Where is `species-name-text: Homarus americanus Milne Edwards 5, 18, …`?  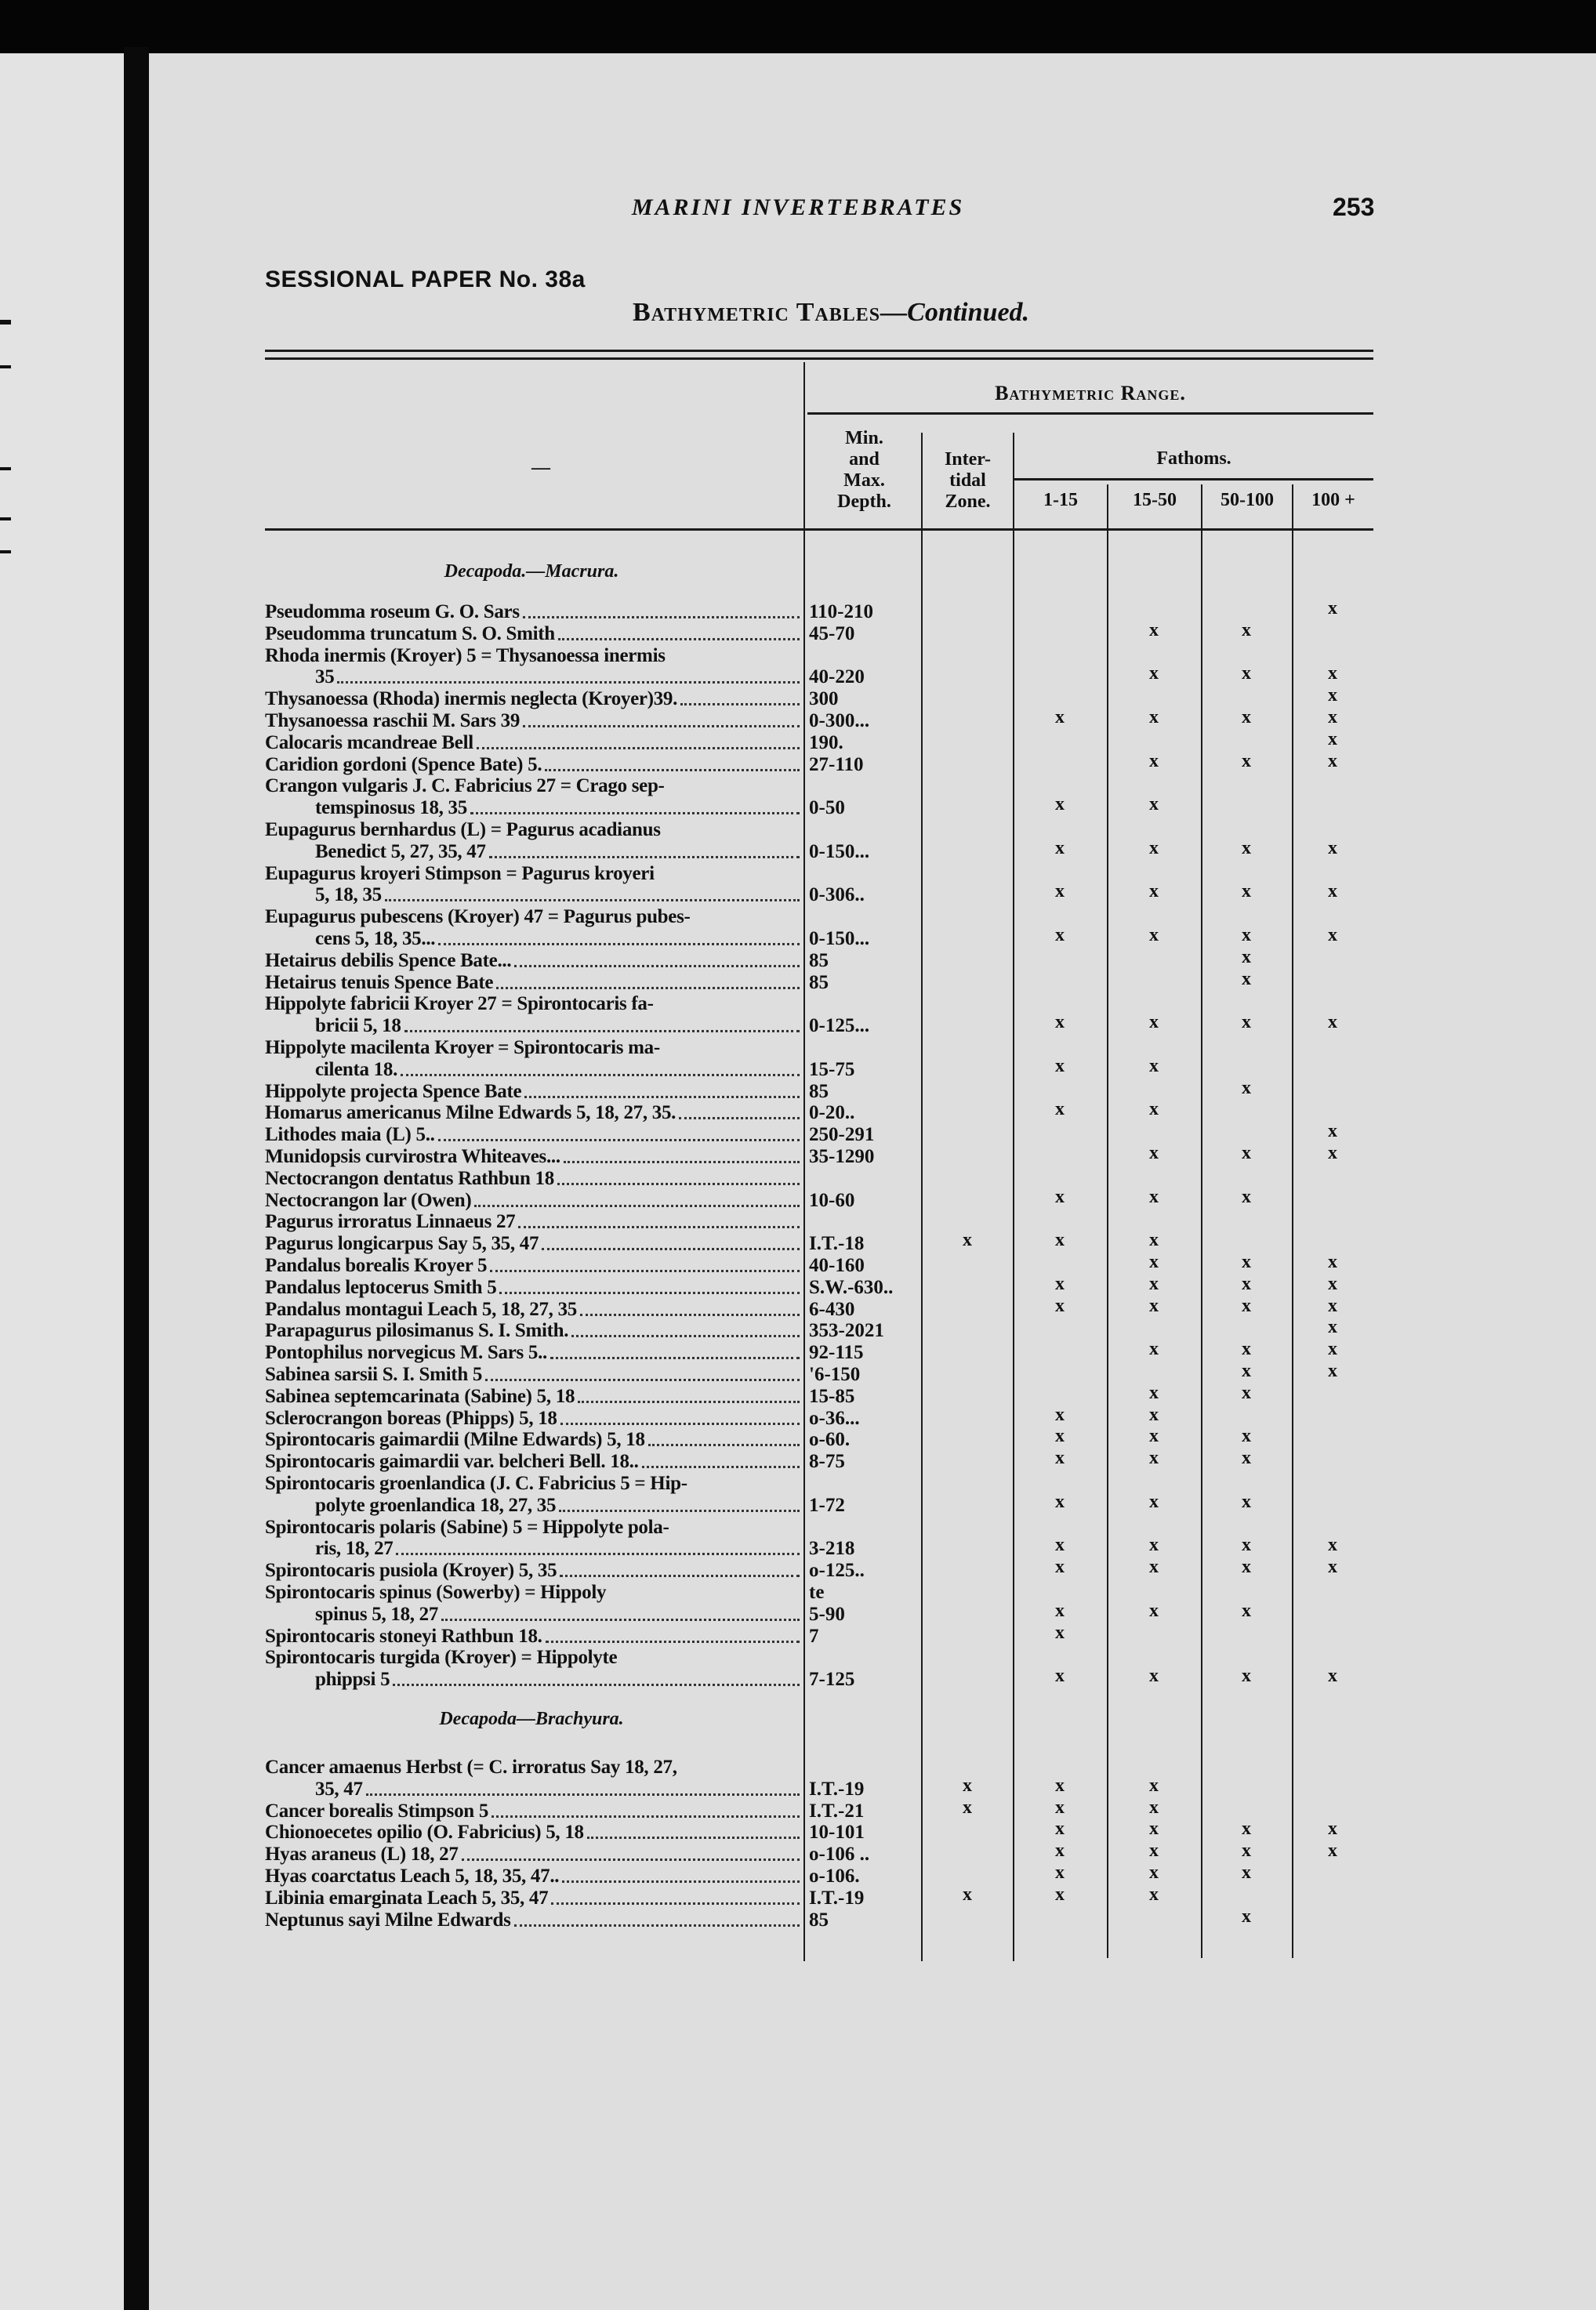
species-name-text: Homarus americanus Milne Edwards 5, 18, … is located at coordinates (471, 1113).